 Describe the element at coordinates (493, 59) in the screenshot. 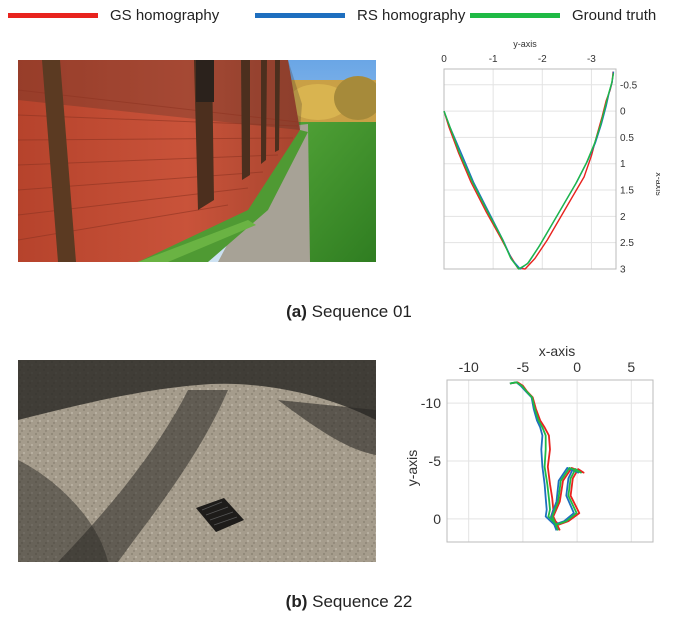

I see `x-tick-label: -1` at that location.